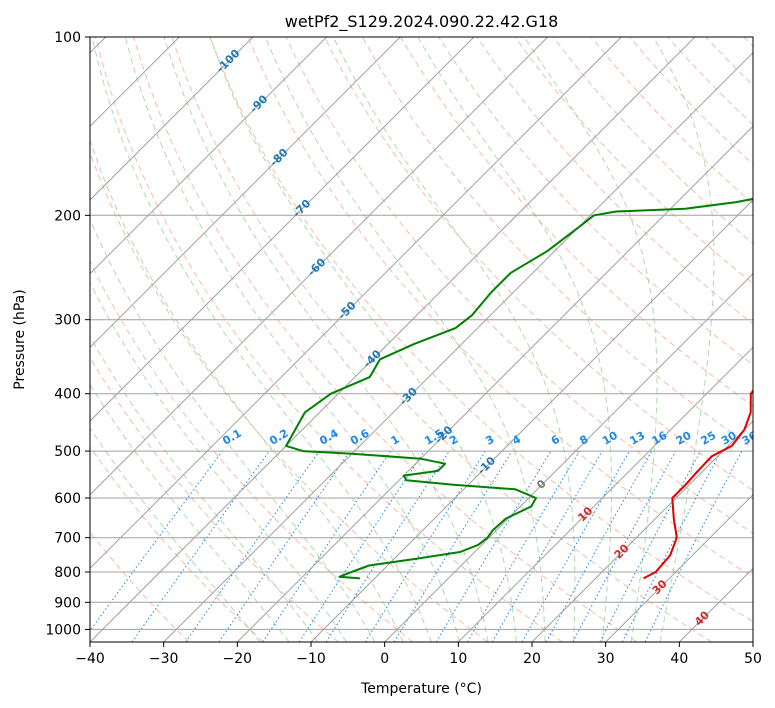 The height and width of the screenshot is (708, 775). I want to click on isotherm-label: 30, so click(660, 587).